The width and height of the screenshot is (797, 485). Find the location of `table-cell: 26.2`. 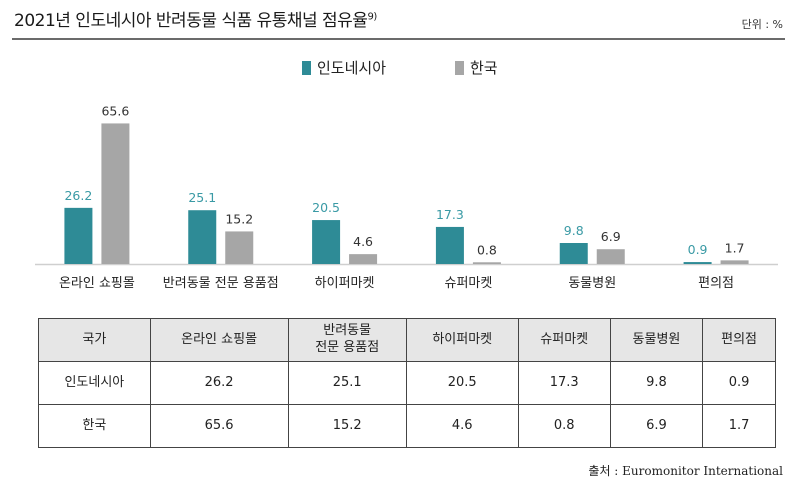

table-cell: 26.2 is located at coordinates (219, 383).